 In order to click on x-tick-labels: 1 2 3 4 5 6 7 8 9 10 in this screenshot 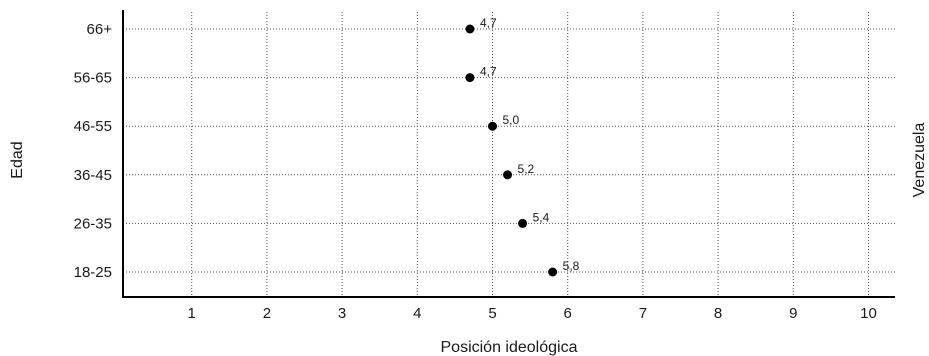, I will do `click(532, 313)`.